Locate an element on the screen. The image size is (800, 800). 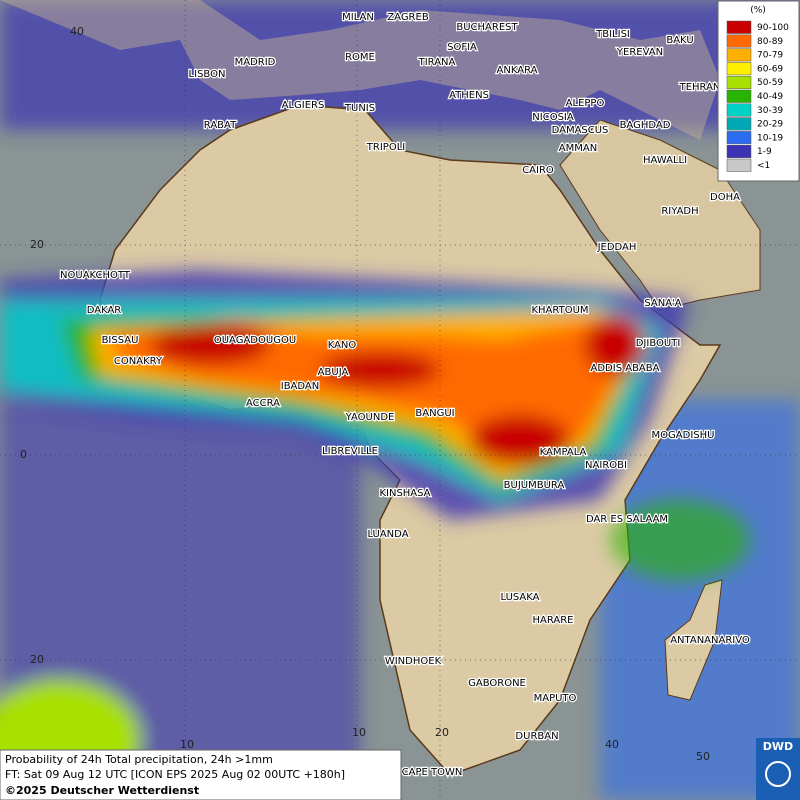
city-label: ANKARA is located at coordinates (517, 70).